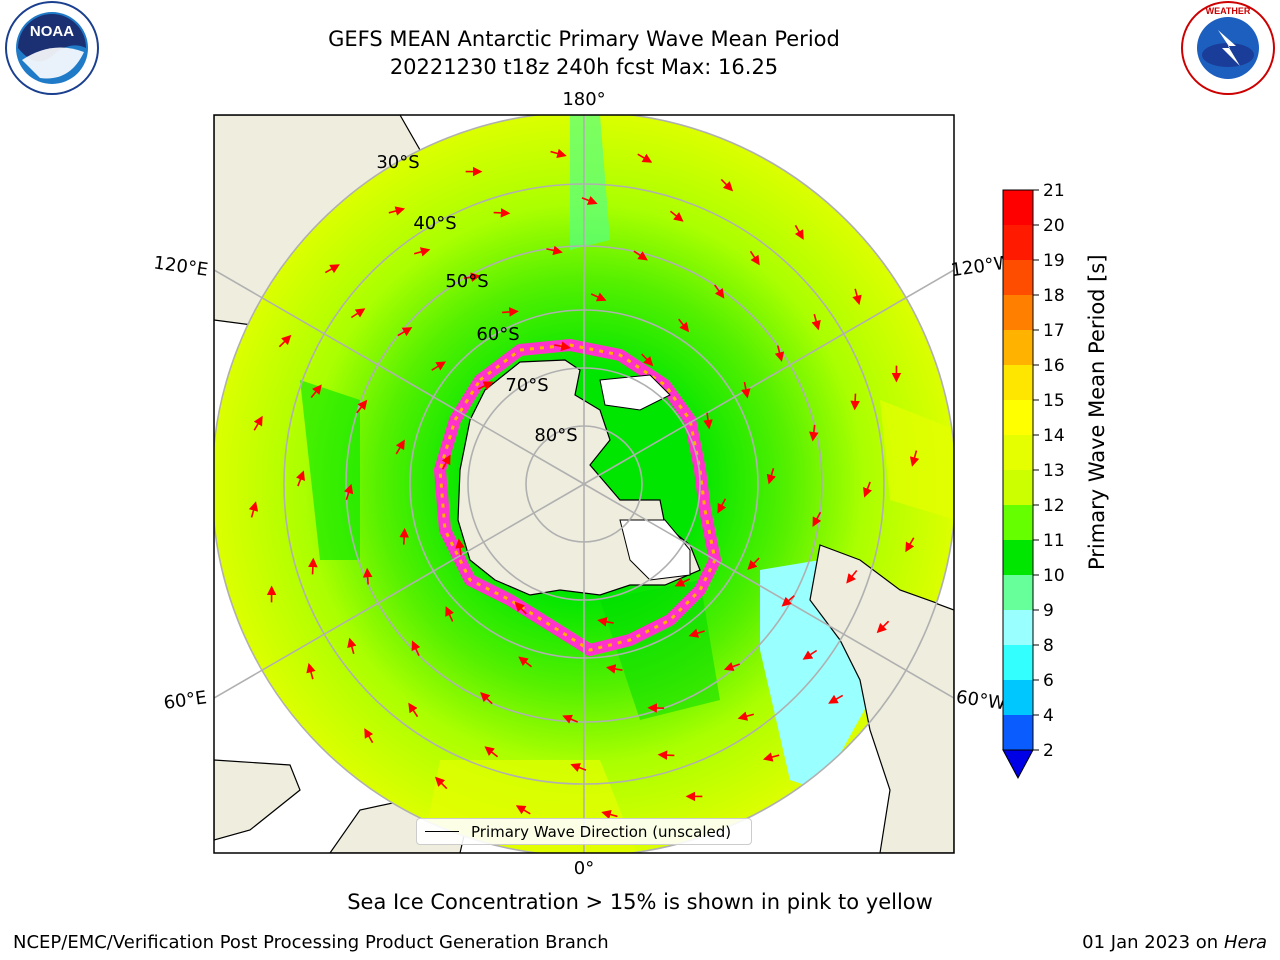 This screenshot has height=960, width=1280. What do you see at coordinates (52, 48) in the screenshot?
I see `noaa-logo: NOAA` at bounding box center [52, 48].